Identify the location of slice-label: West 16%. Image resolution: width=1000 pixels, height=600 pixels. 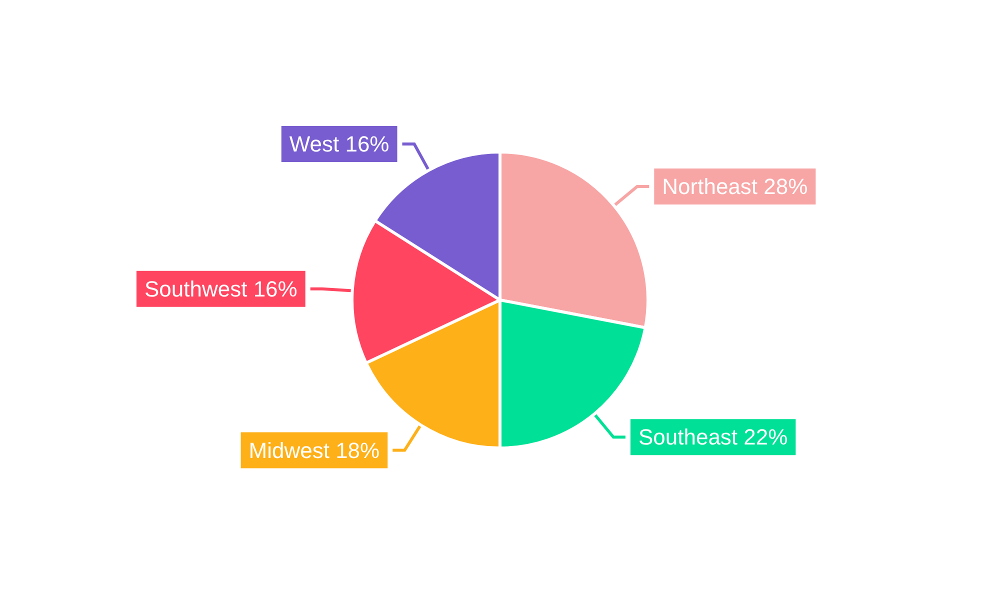
(339, 144).